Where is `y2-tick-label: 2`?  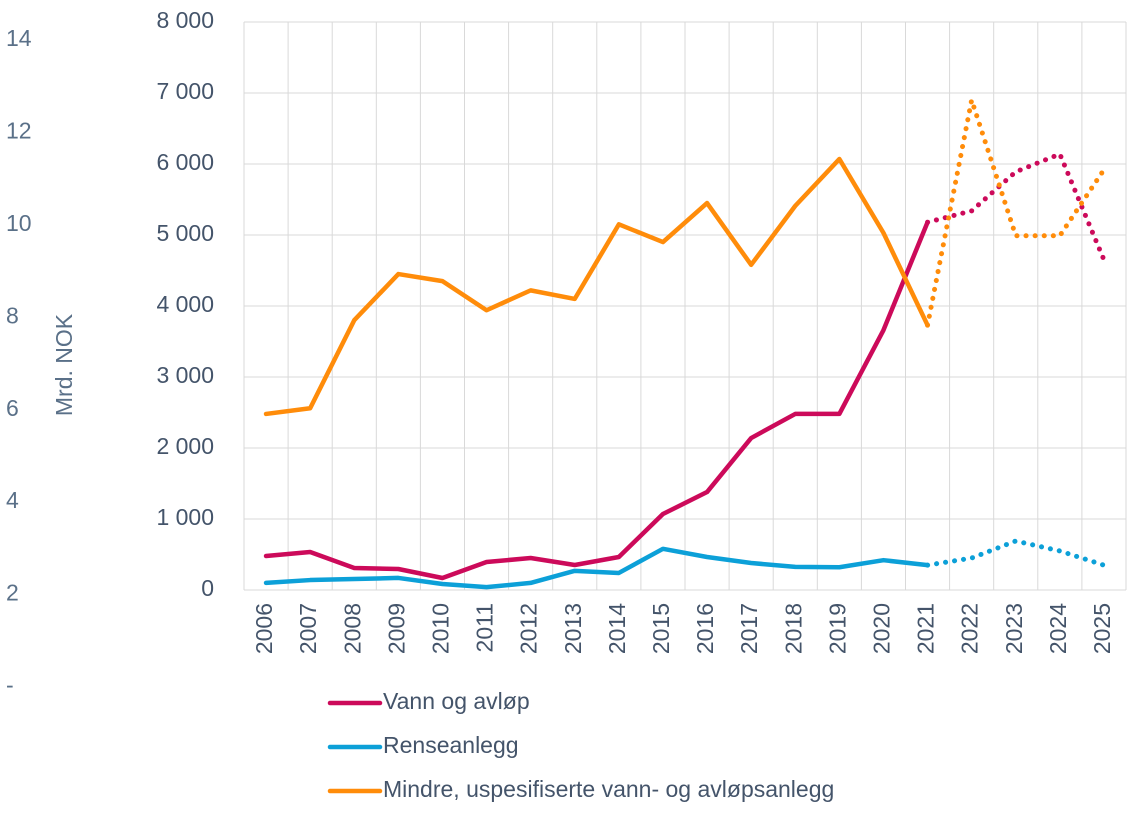 y2-tick-label: 2 is located at coordinates (12, 593).